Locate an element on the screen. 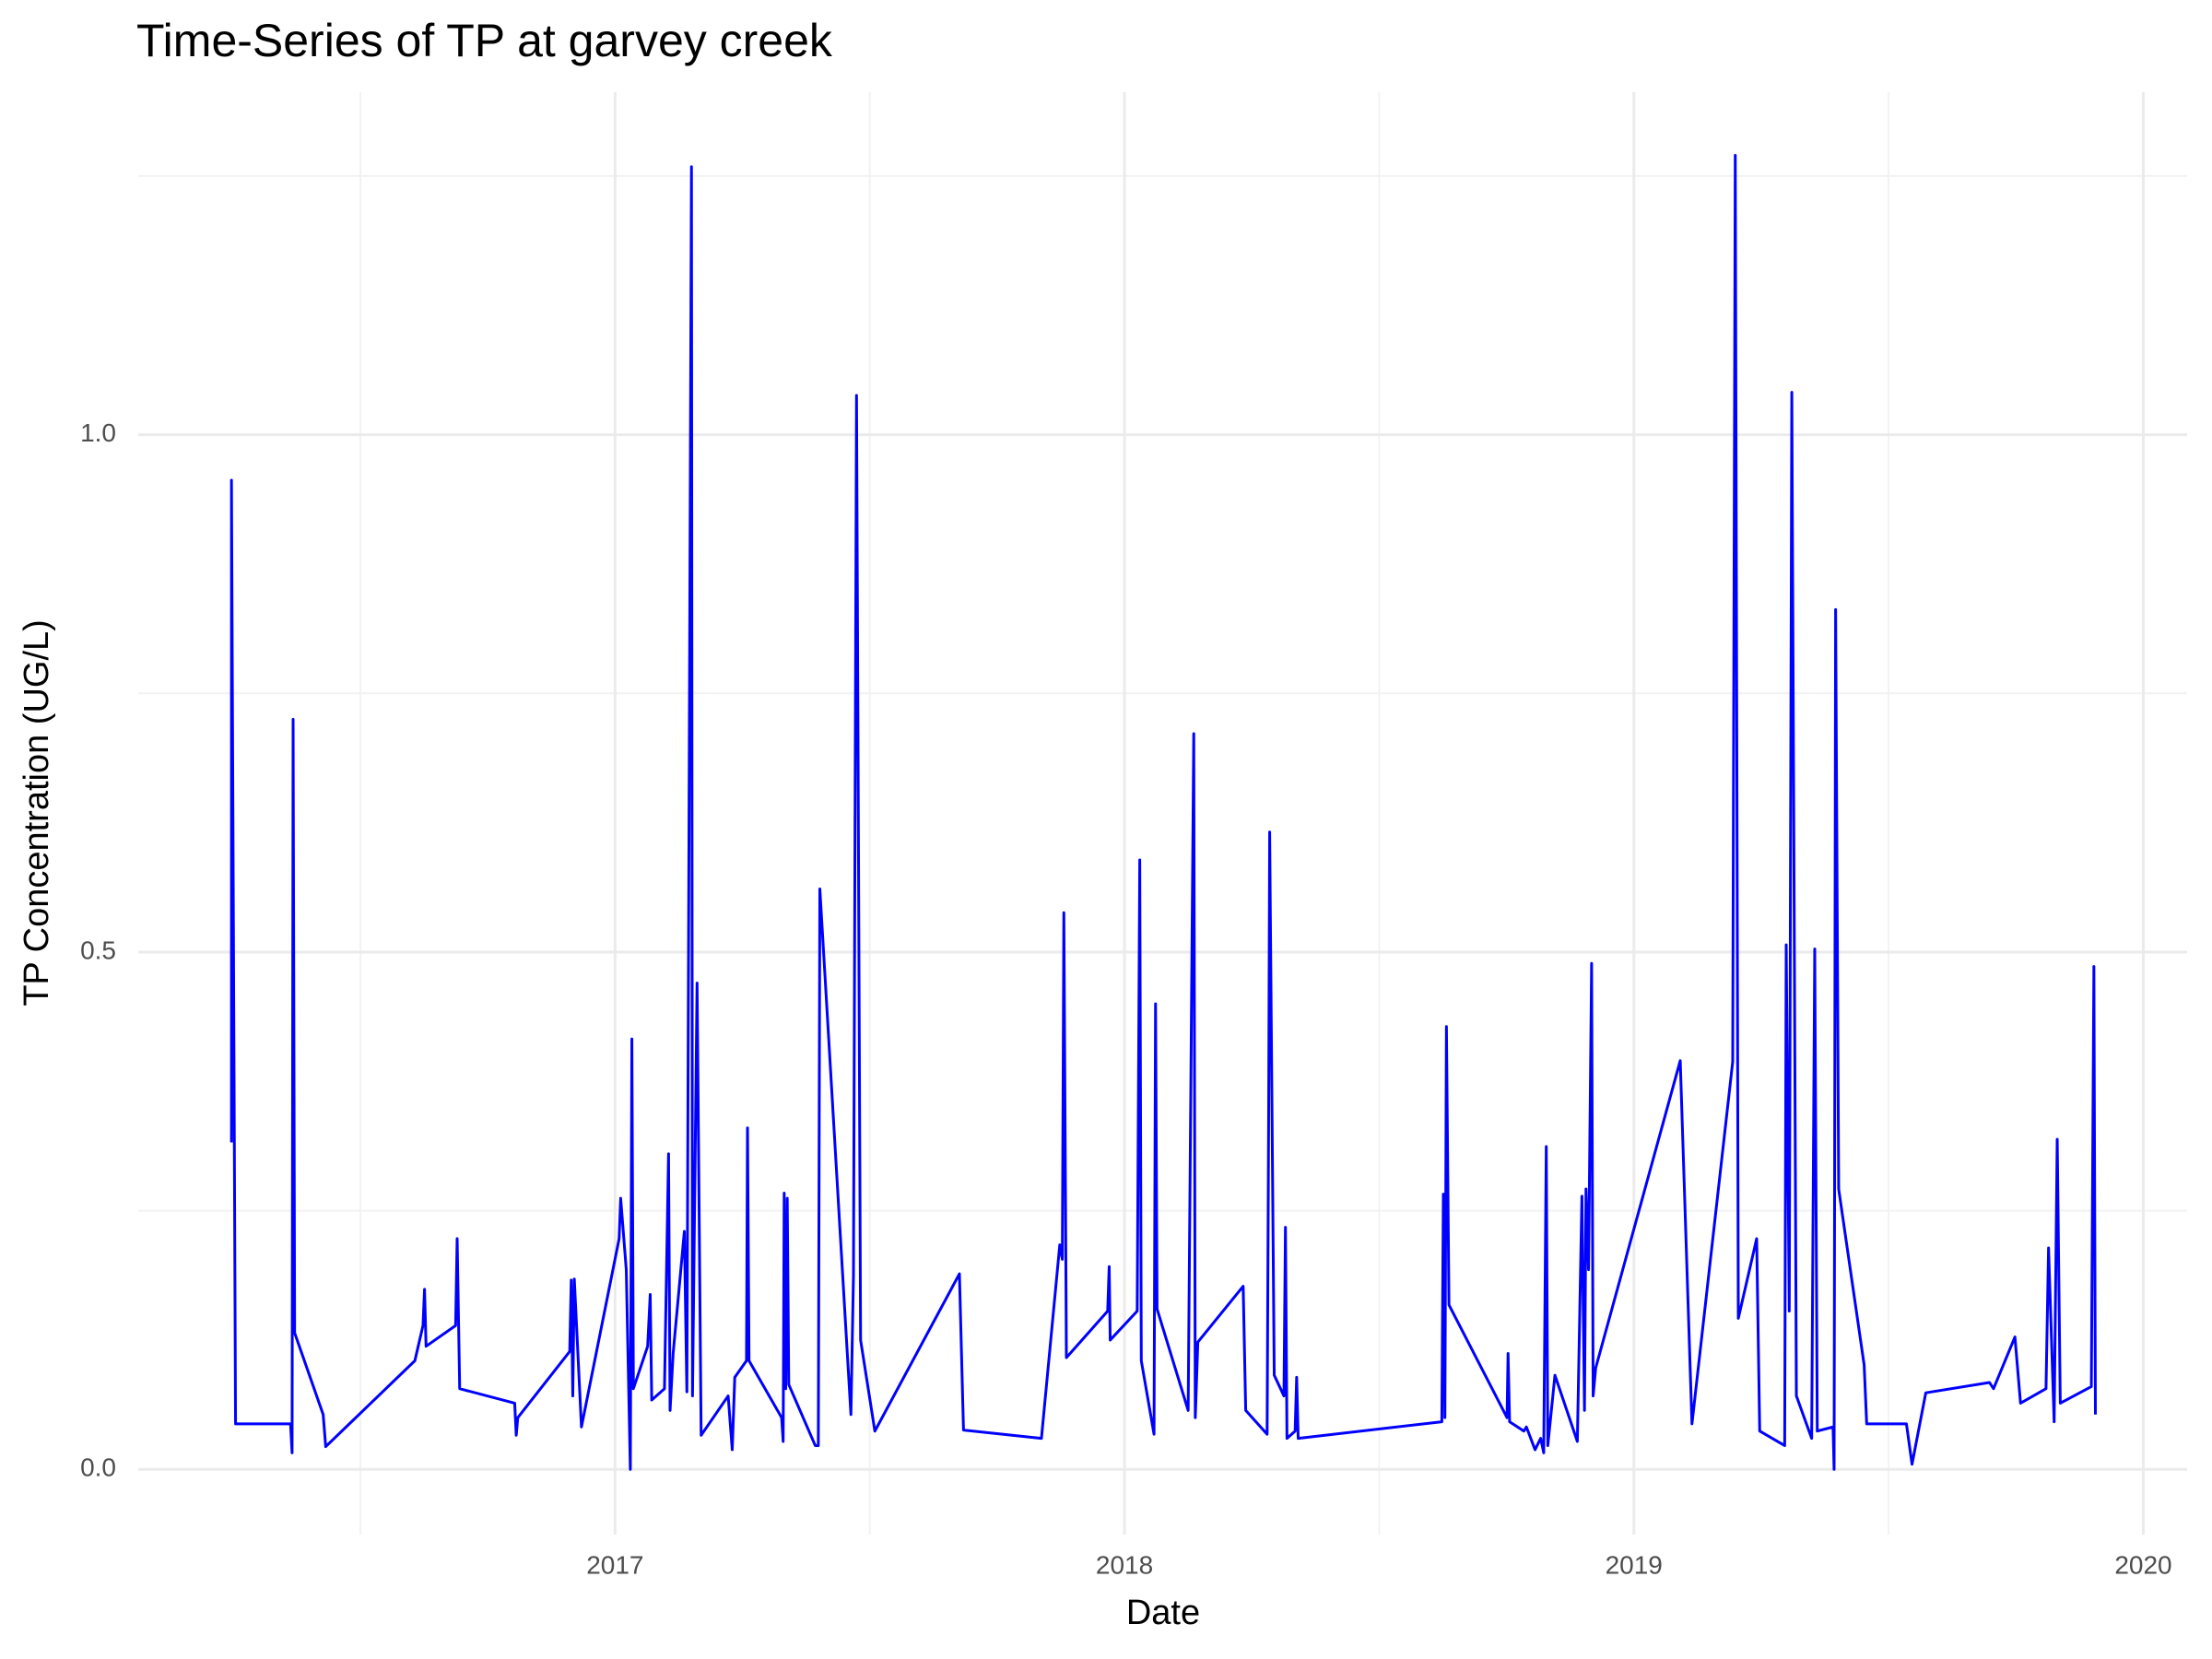 This screenshot has width=2212, height=1659. x-axis-label: Date is located at coordinates (1163, 1613).